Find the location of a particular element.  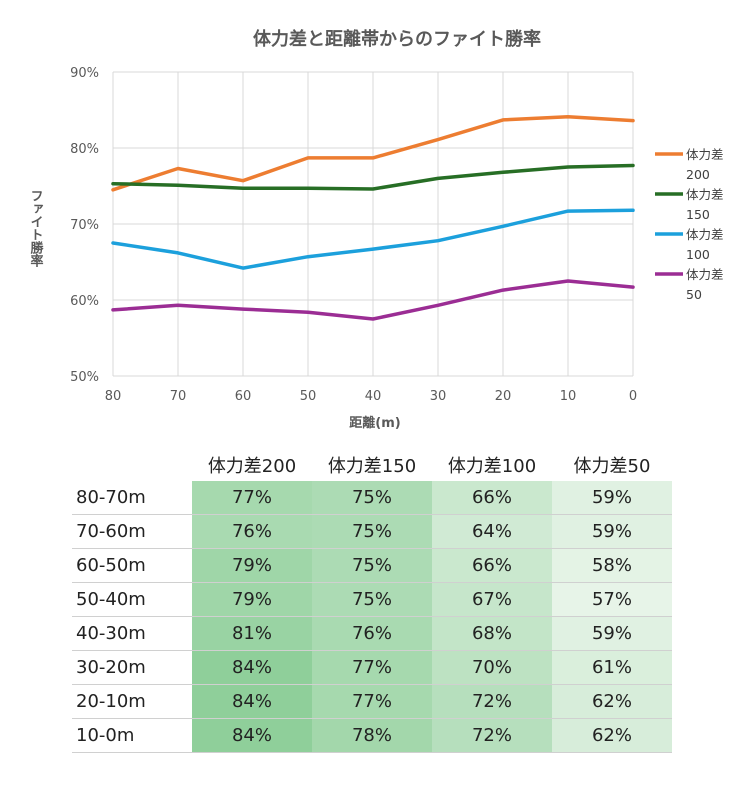

row-label: 60-50m is located at coordinates (132, 565).